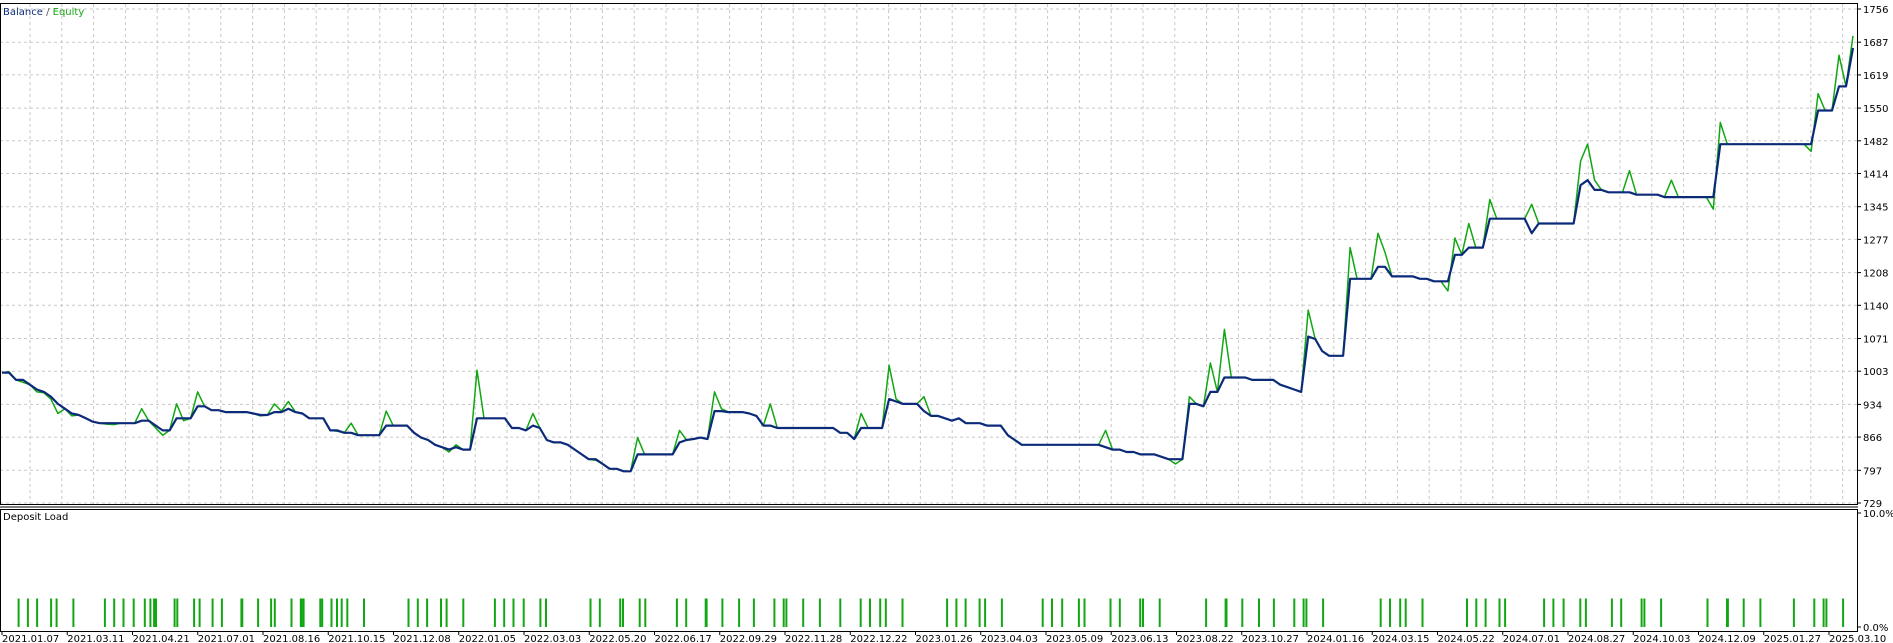 Image resolution: width=1893 pixels, height=643 pixels. What do you see at coordinates (552, 638) in the screenshot?
I see `x-tick-label: 2022.03.03` at bounding box center [552, 638].